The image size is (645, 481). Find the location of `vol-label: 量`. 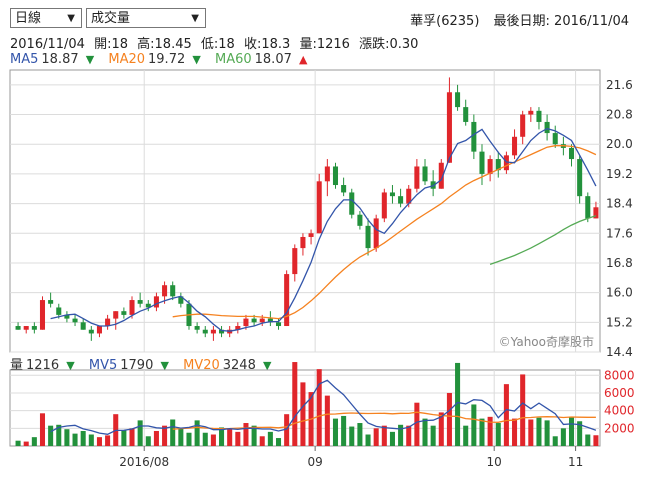

vol-label: 量 is located at coordinates (17, 365).